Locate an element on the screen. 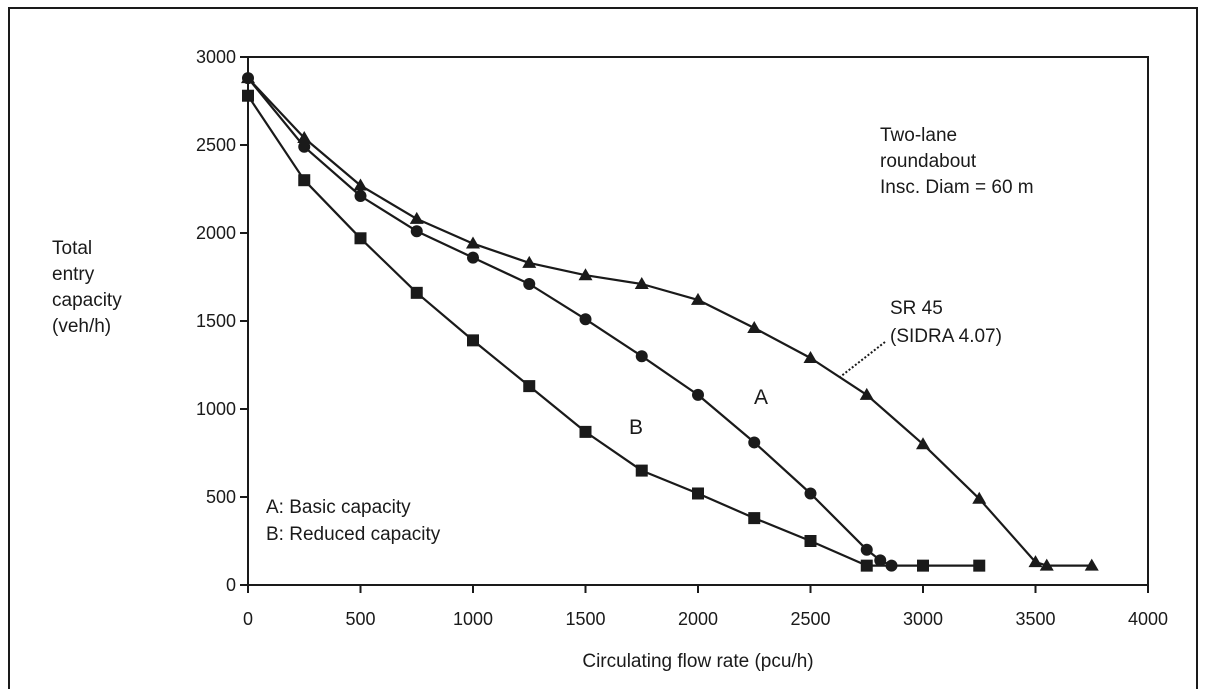 This screenshot has height=696, width=1210. series-label: SR 45 is located at coordinates (916, 308).